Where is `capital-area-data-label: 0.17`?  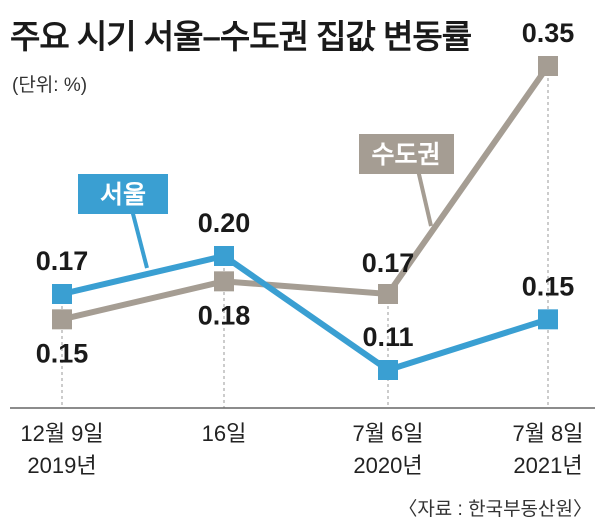 capital-area-data-label: 0.17 is located at coordinates (388, 263).